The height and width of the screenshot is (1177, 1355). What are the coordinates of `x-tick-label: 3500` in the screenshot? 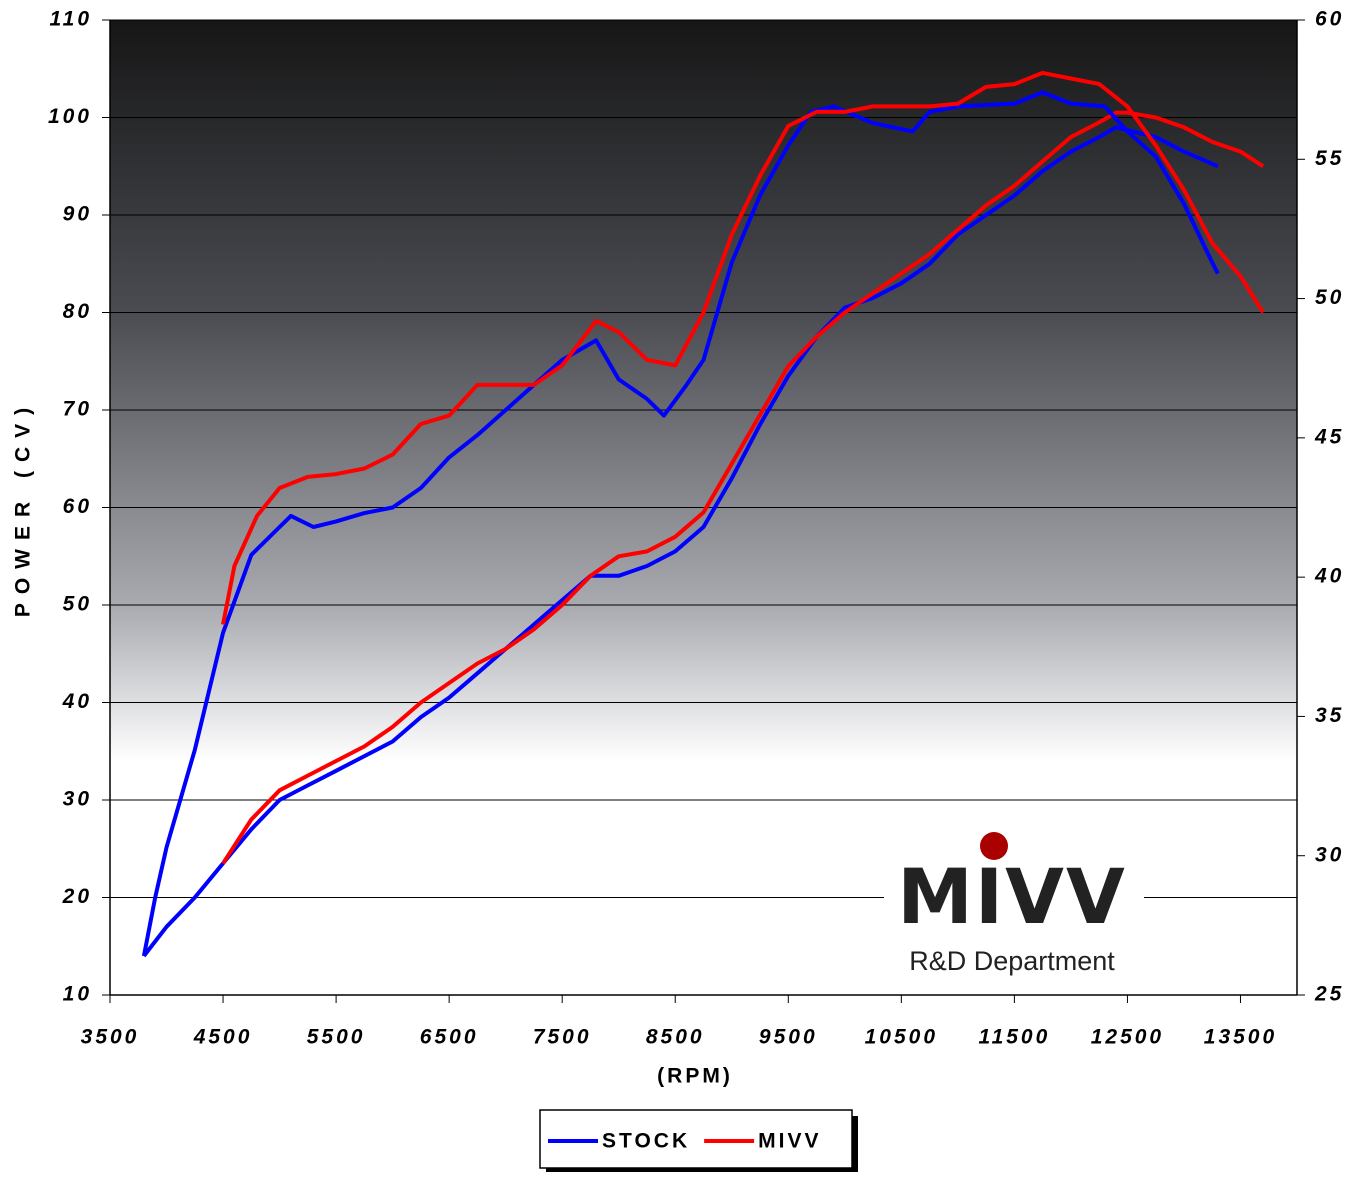 It's located at (110, 1037).